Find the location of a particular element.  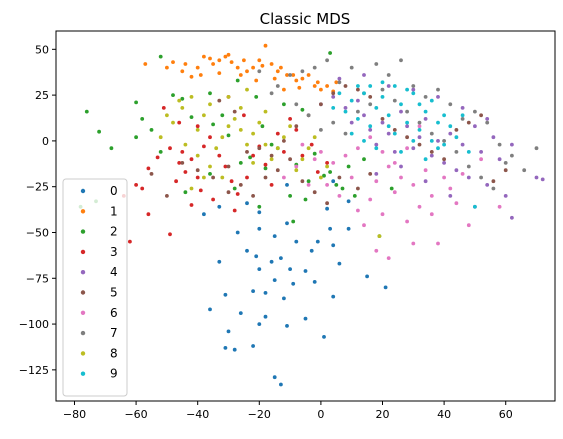

x-tick-label: −80 is located at coordinates (74, 414).